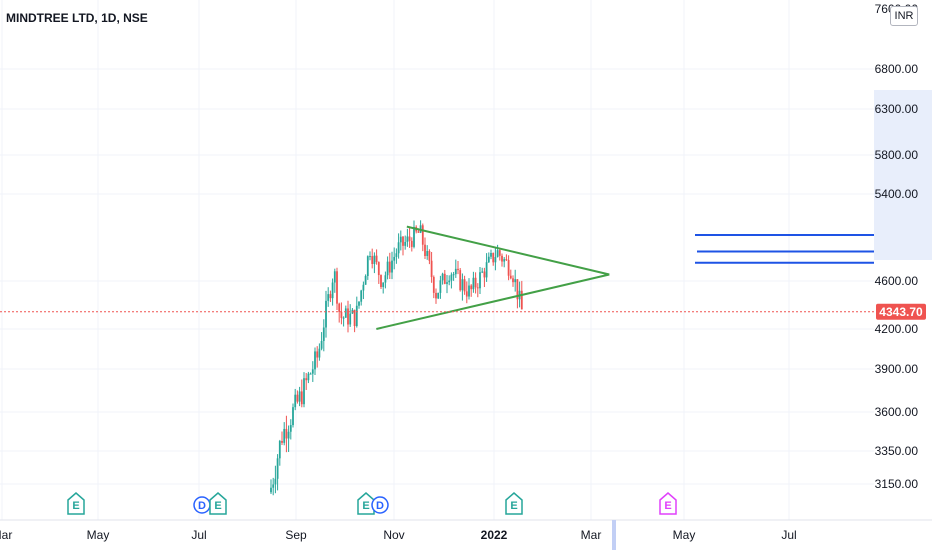 Image resolution: width=932 pixels, height=550 pixels. I want to click on svg-text: 4343.70, so click(901, 312).